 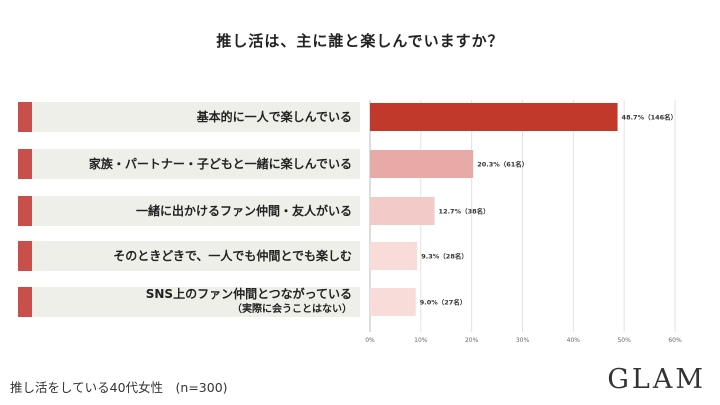 What do you see at coordinates (443, 302) in the screenshot?
I see `data-label: 9.0%（27名）` at bounding box center [443, 302].